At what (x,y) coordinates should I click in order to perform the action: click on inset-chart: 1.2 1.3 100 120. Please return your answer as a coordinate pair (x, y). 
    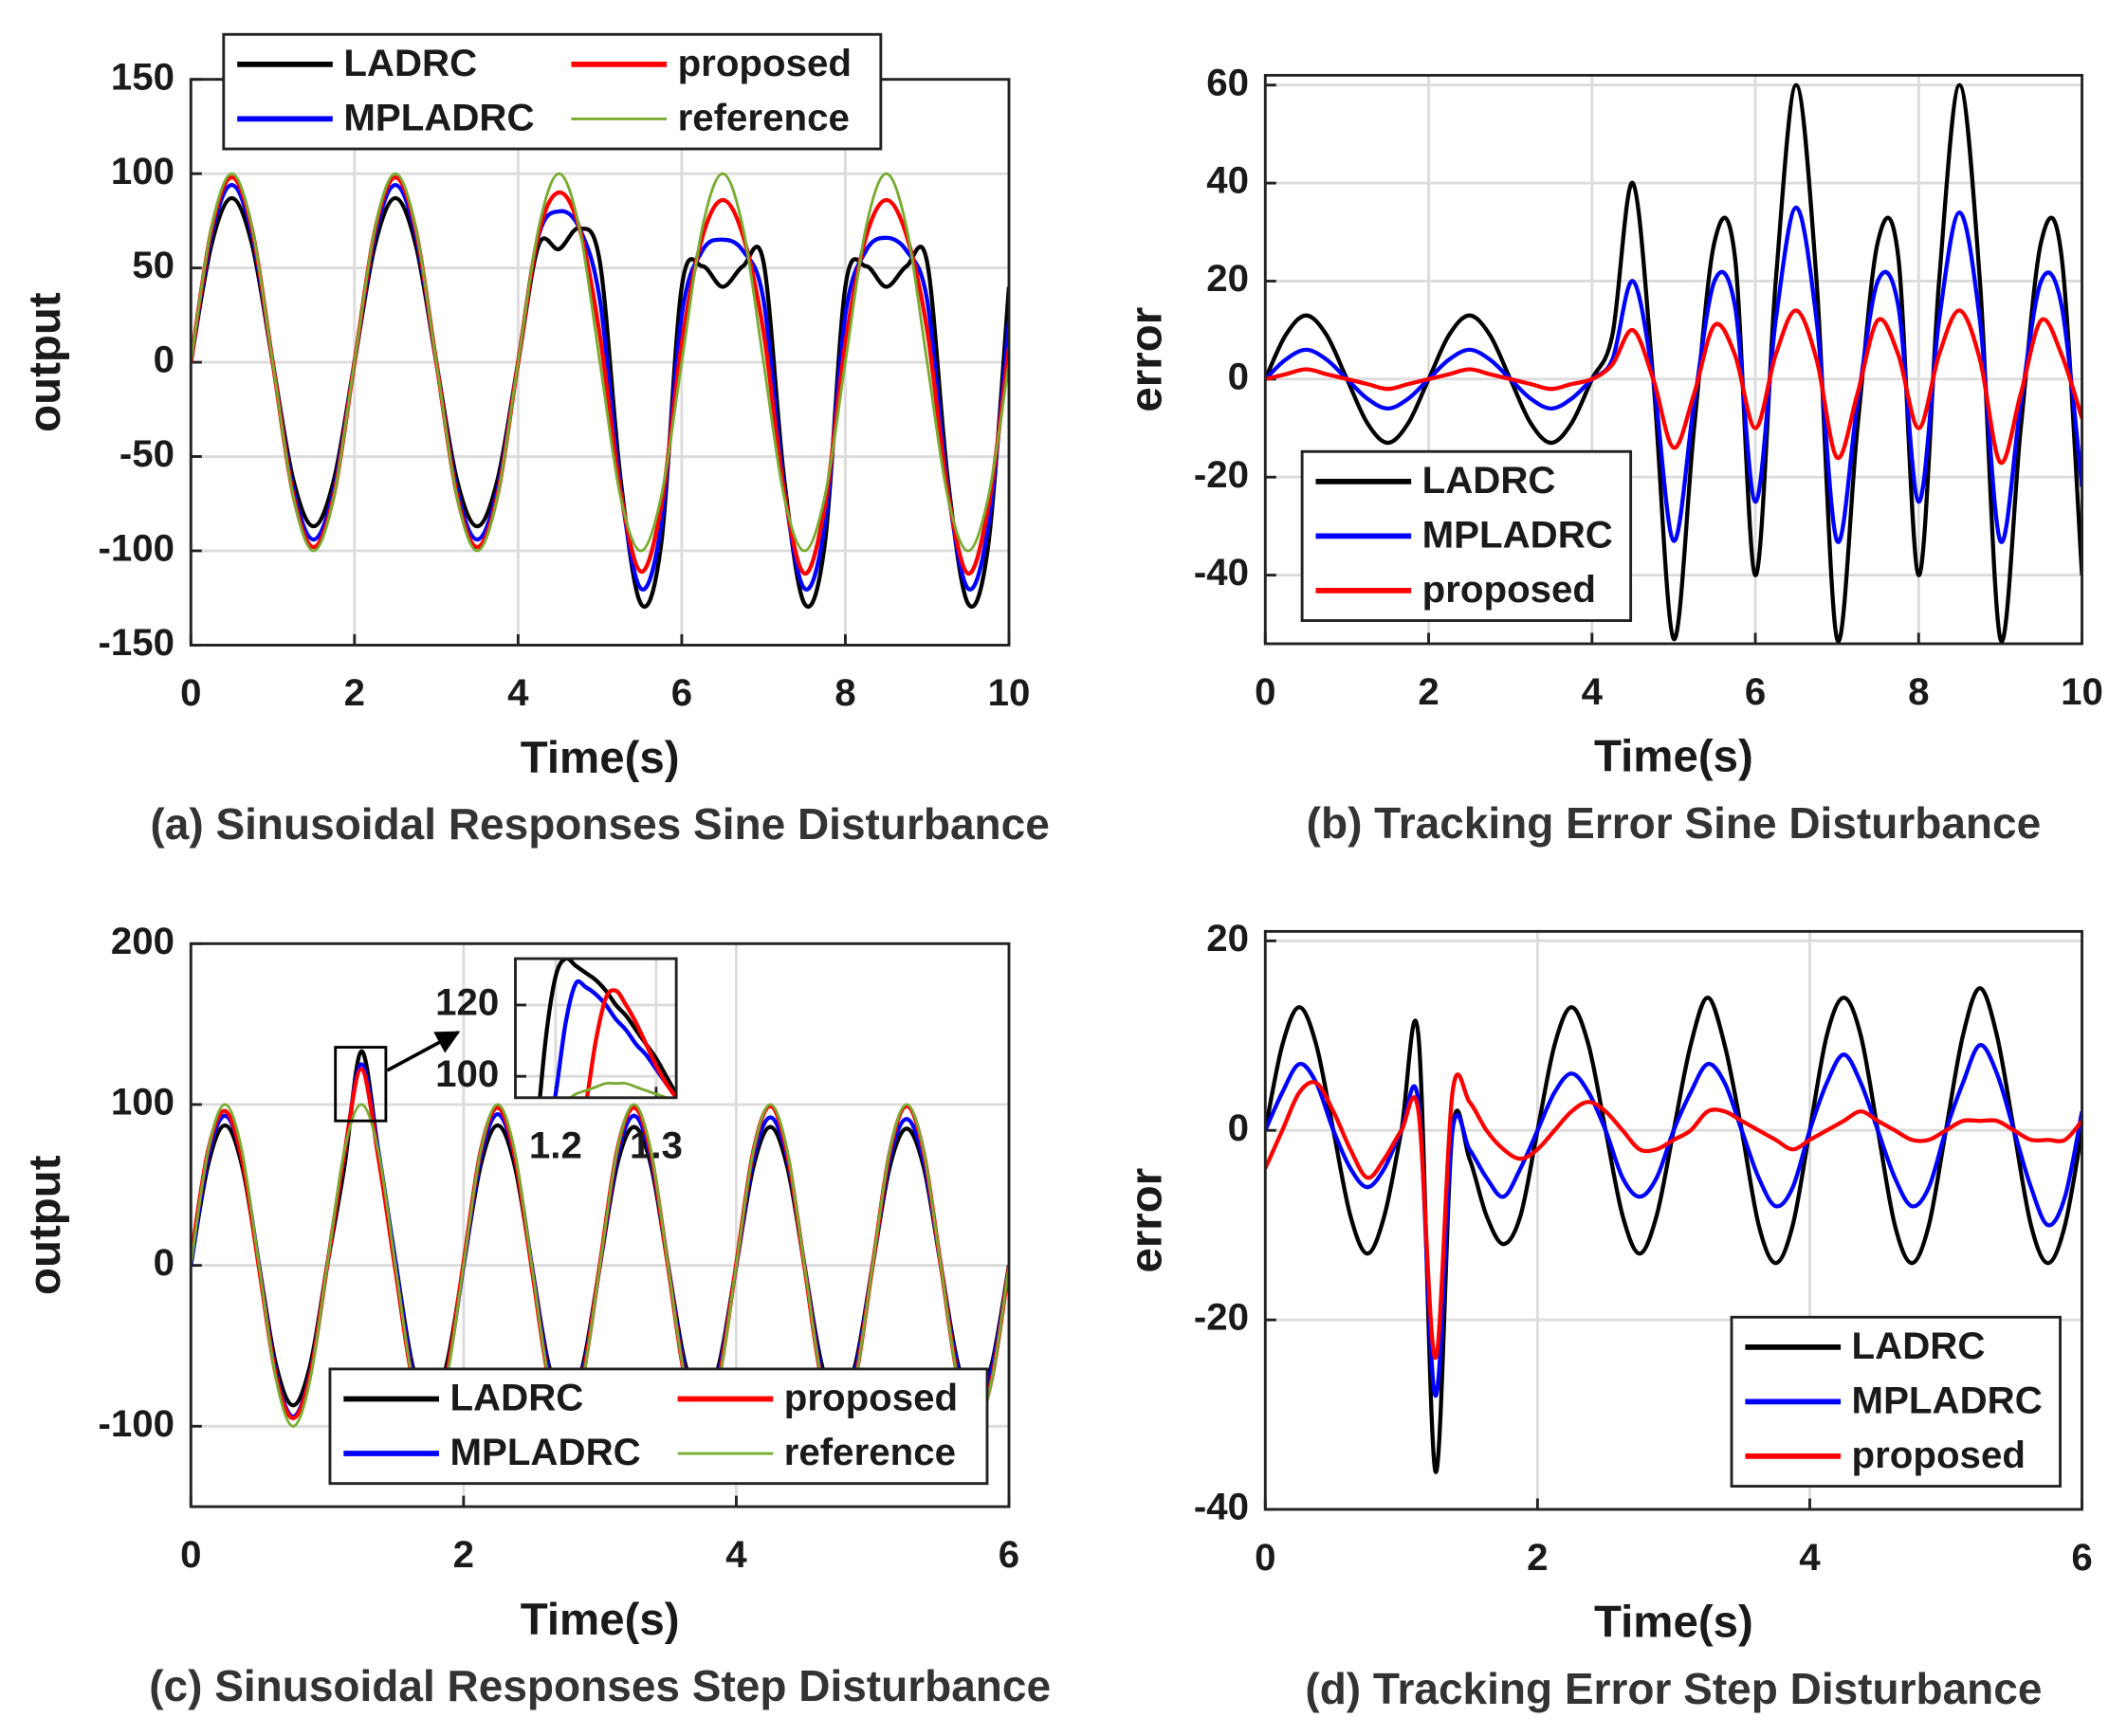
    Looking at the image, I should click on (559, 1062).